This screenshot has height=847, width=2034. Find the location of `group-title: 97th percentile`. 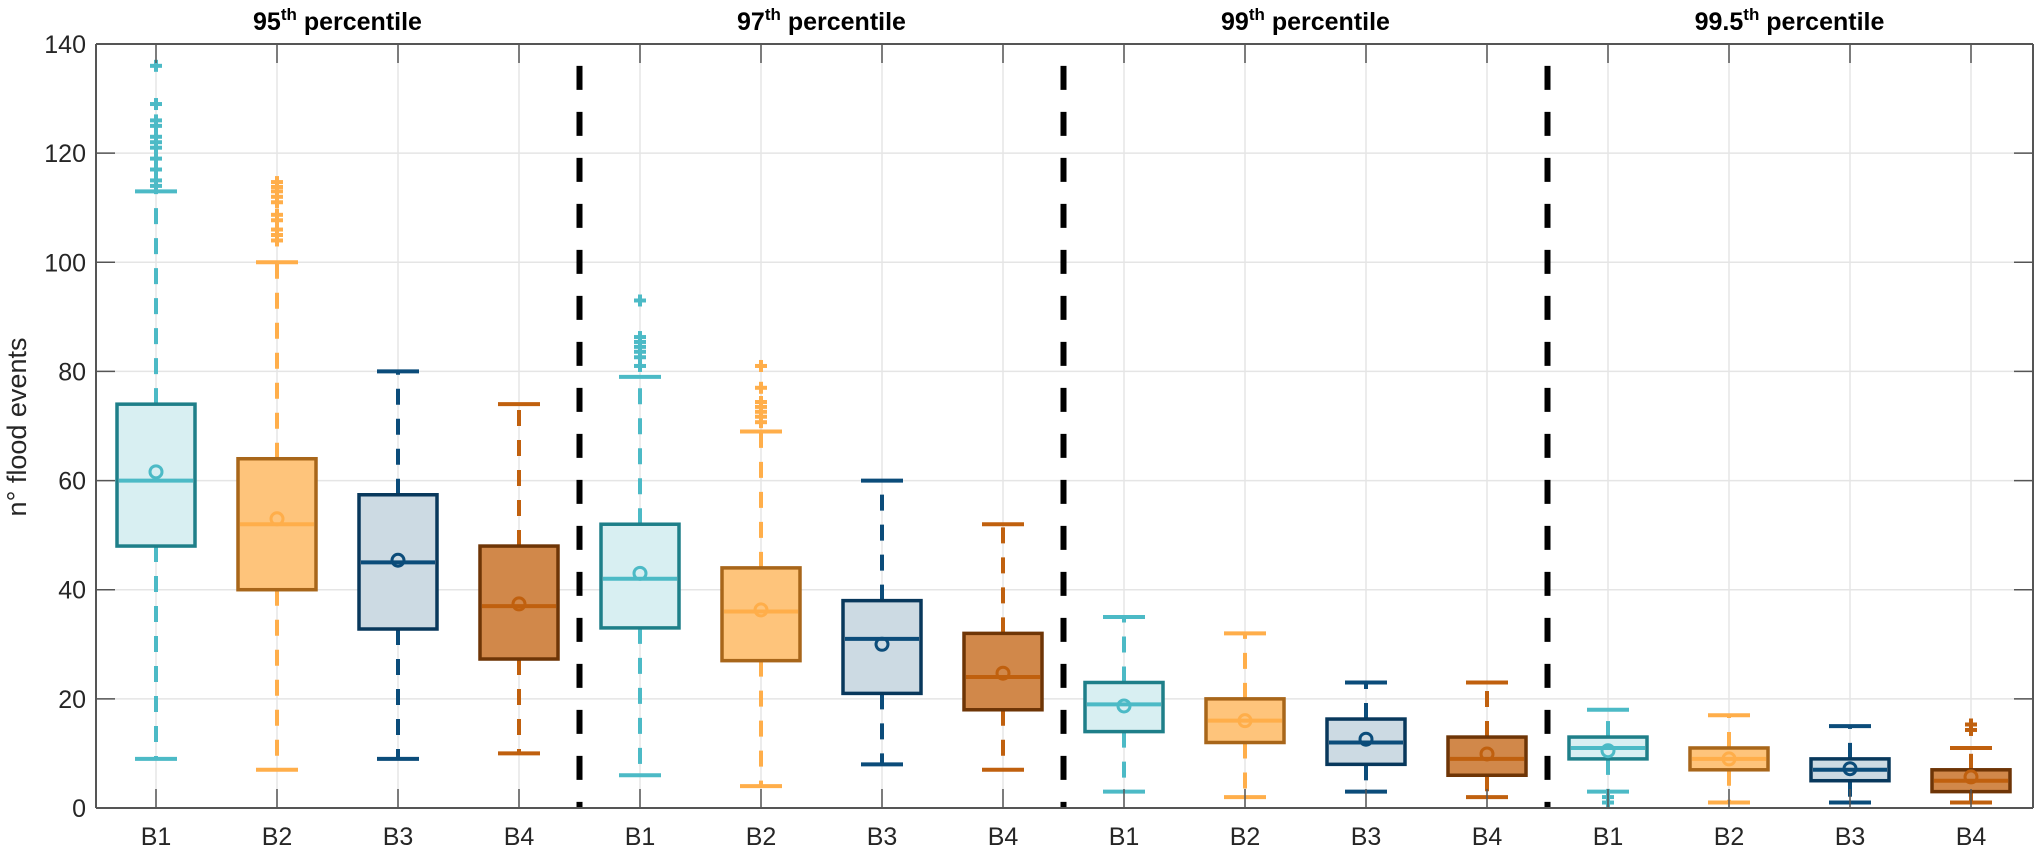

group-title: 97th percentile is located at coordinates (821, 20).